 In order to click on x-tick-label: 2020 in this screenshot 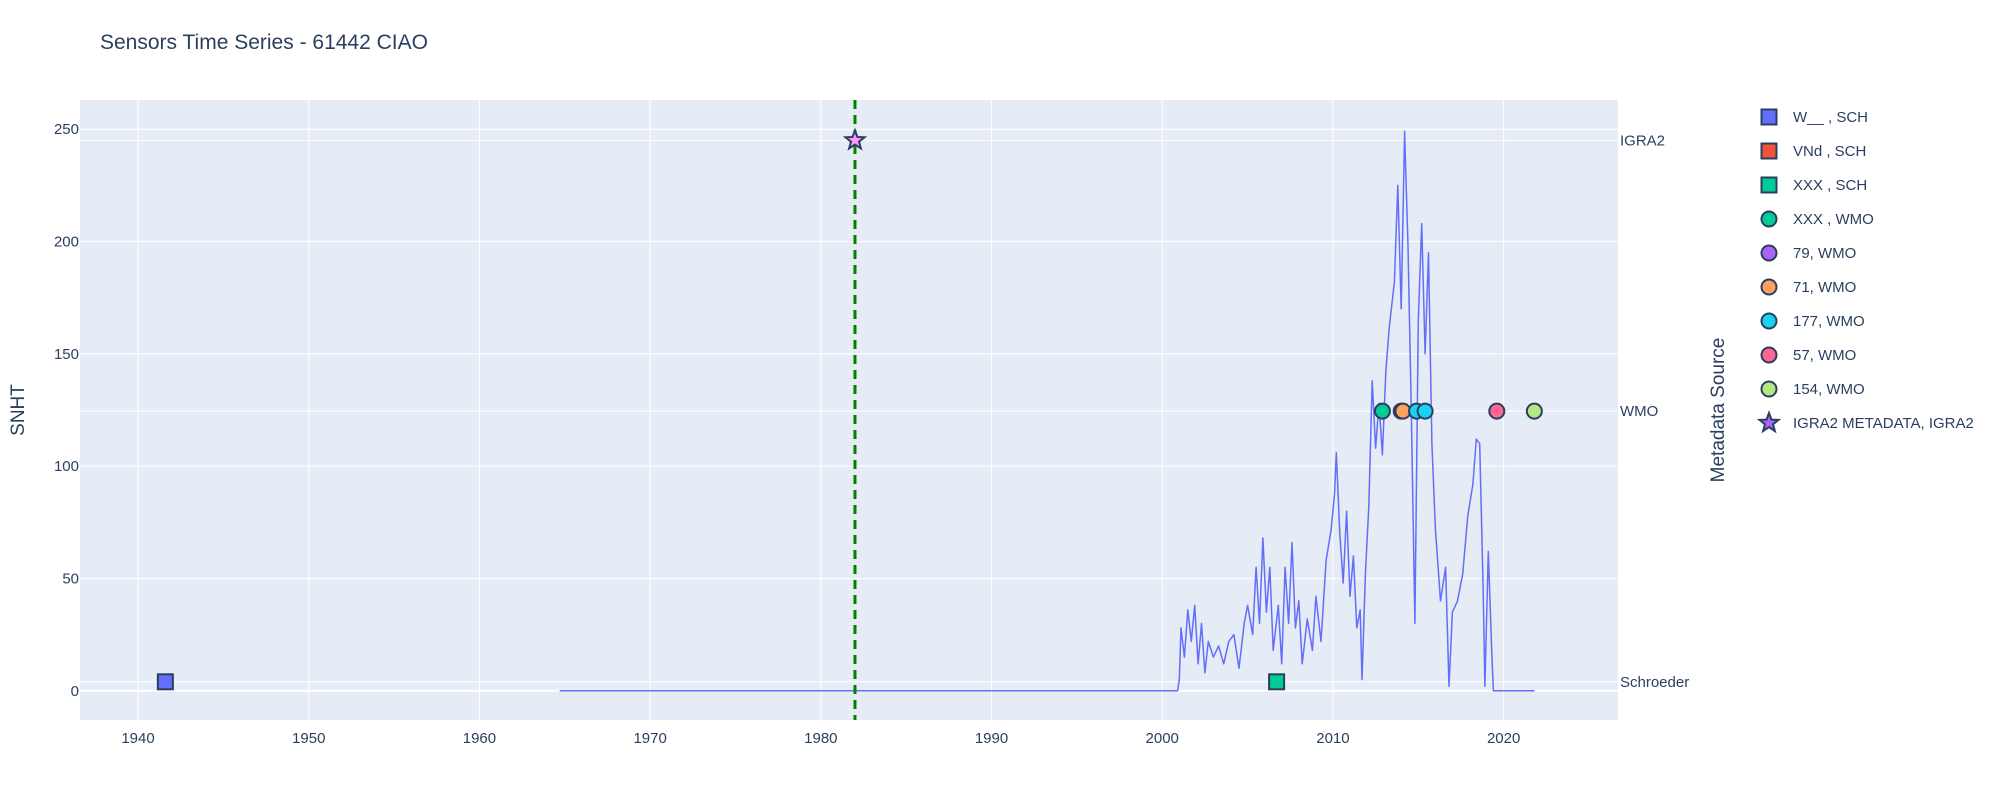, I will do `click(1503, 738)`.